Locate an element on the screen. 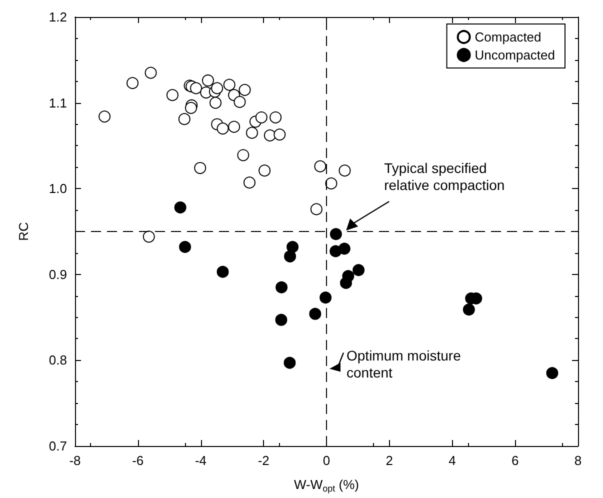 Image resolution: width=603 pixels, height=498 pixels. x-tick-label: 2 is located at coordinates (389, 460).